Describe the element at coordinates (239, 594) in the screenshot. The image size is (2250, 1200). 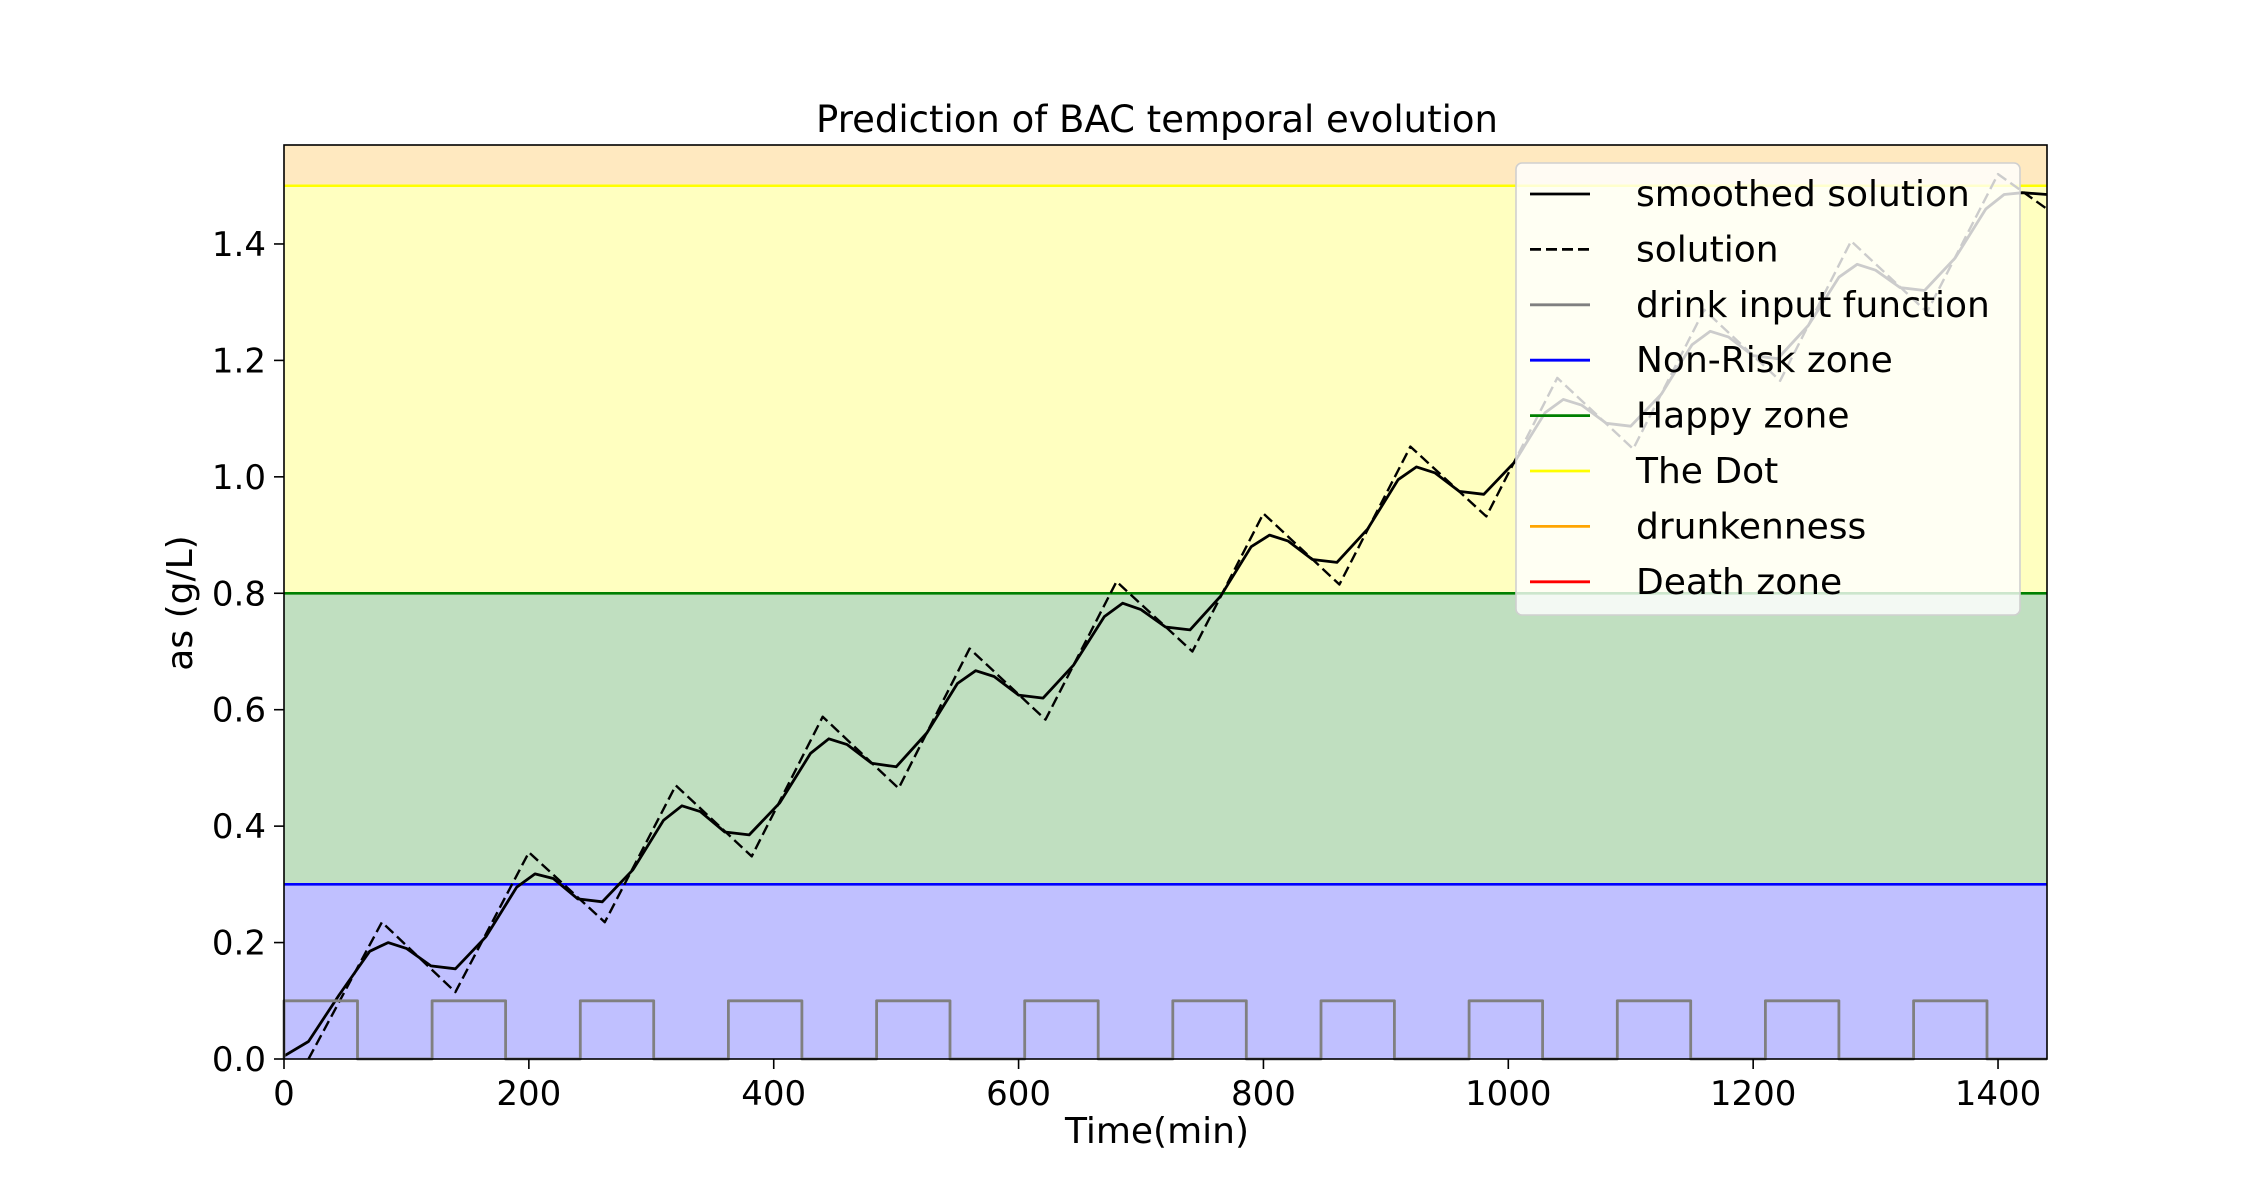
I see `y-tick-label: 0.8` at that location.